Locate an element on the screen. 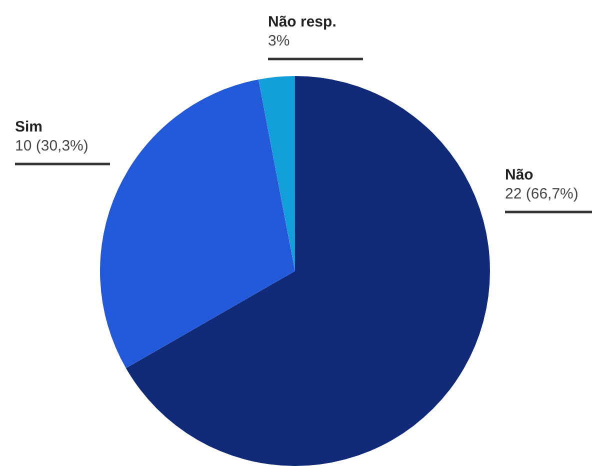 Image resolution: width=592 pixels, height=466 pixels. slice-label: Não resp. is located at coordinates (302, 22).